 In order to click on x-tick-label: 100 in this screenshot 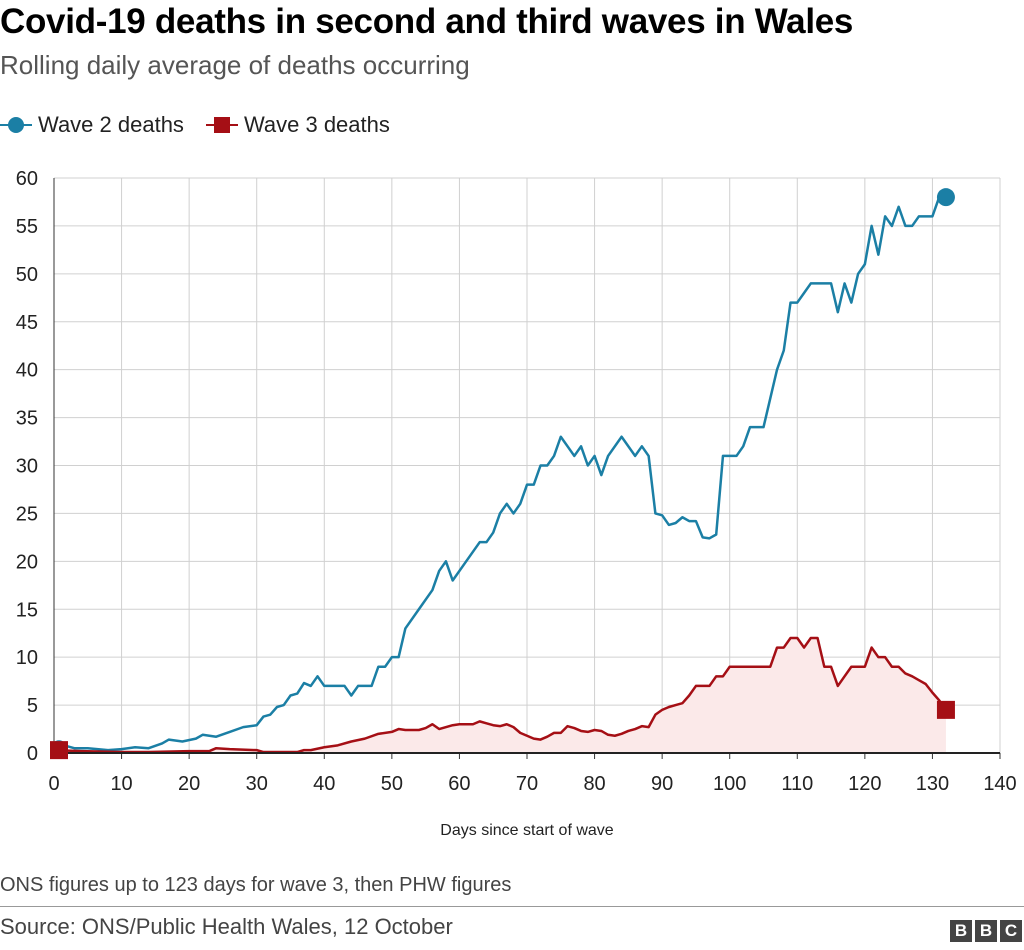, I will do `click(729, 784)`.